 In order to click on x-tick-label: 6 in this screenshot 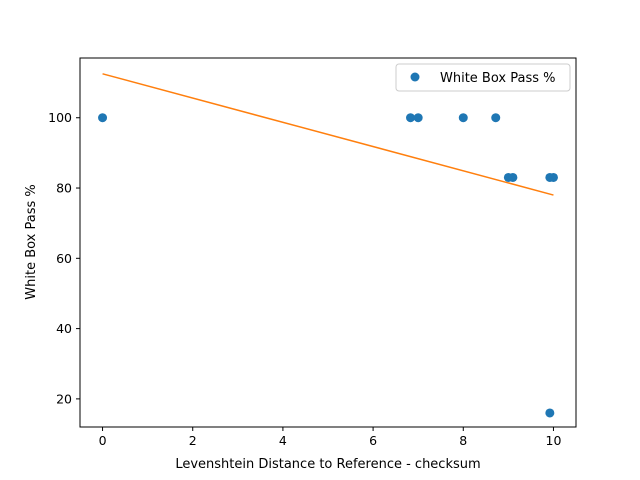, I will do `click(373, 440)`.